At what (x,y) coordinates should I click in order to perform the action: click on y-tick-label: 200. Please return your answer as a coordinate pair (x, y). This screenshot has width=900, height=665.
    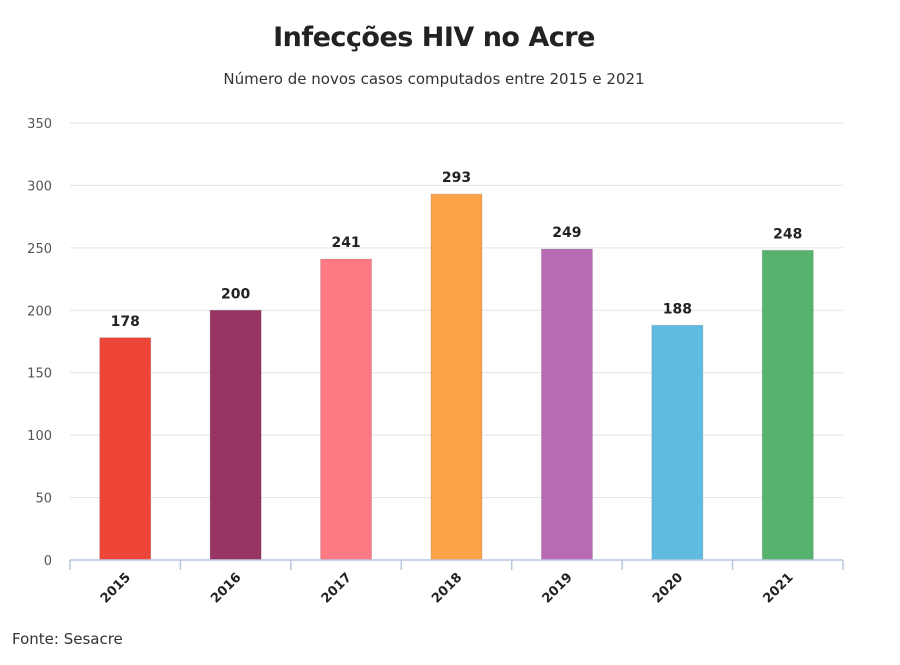
    Looking at the image, I should click on (39, 311).